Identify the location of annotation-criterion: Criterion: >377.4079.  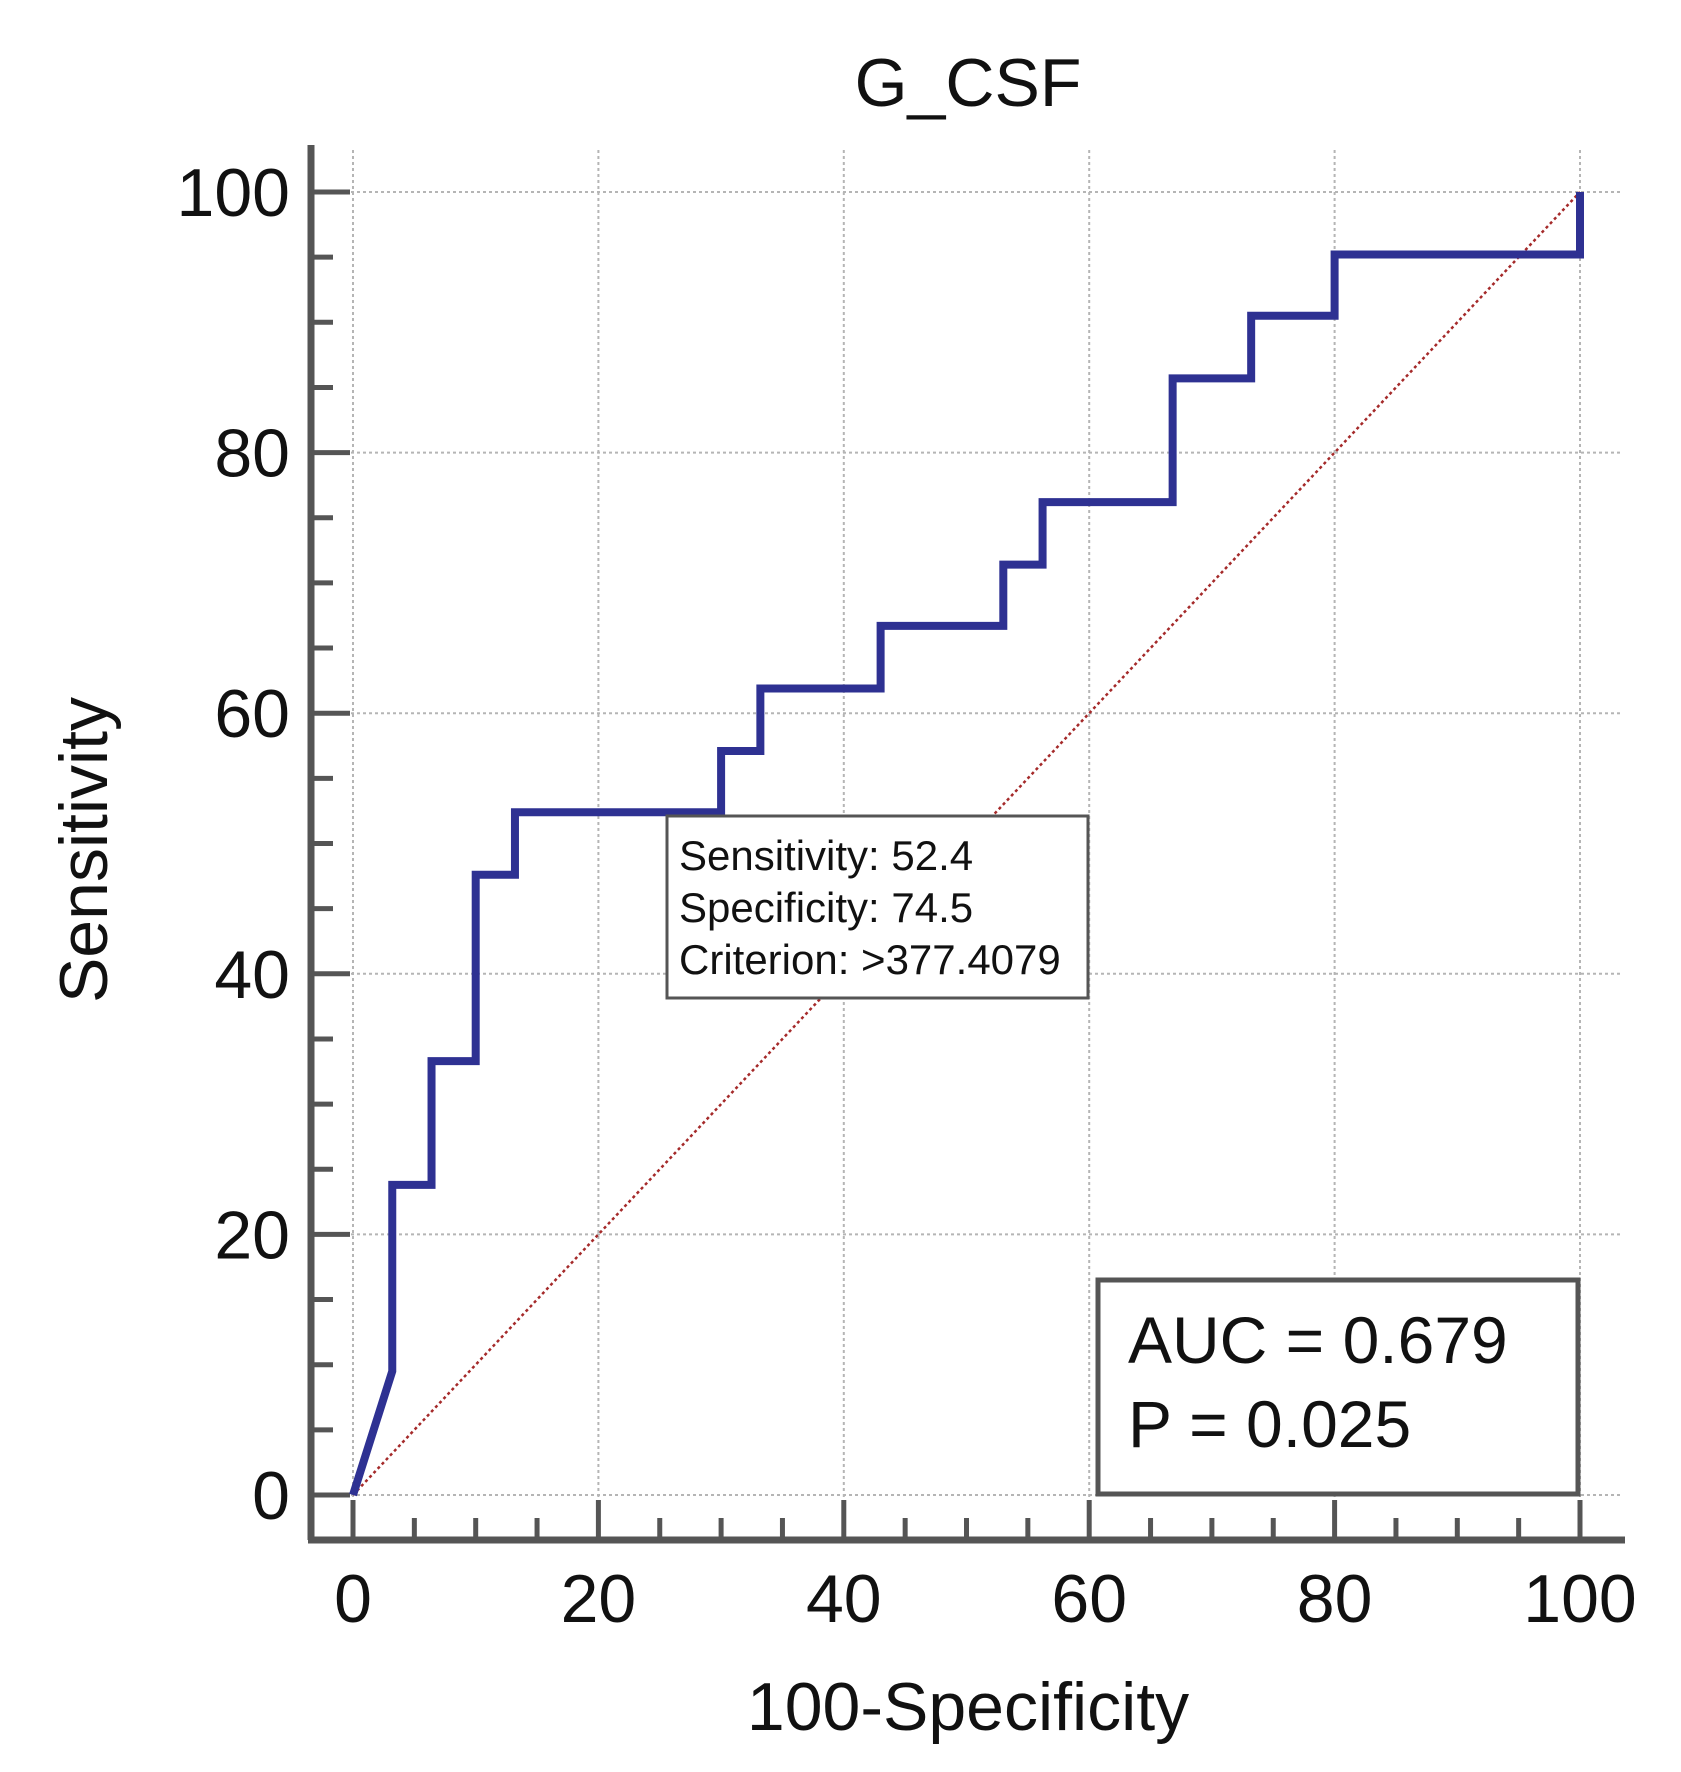
(870, 959).